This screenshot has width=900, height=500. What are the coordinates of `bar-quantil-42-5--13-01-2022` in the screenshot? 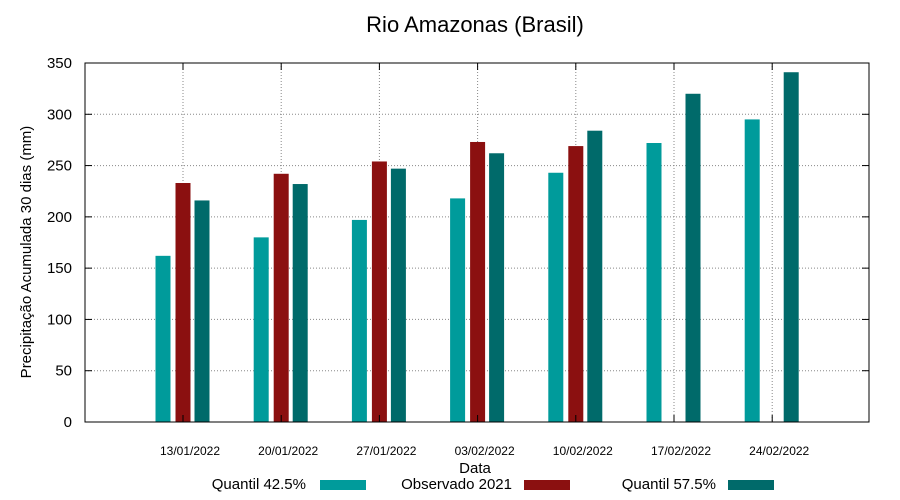 It's located at (163, 338).